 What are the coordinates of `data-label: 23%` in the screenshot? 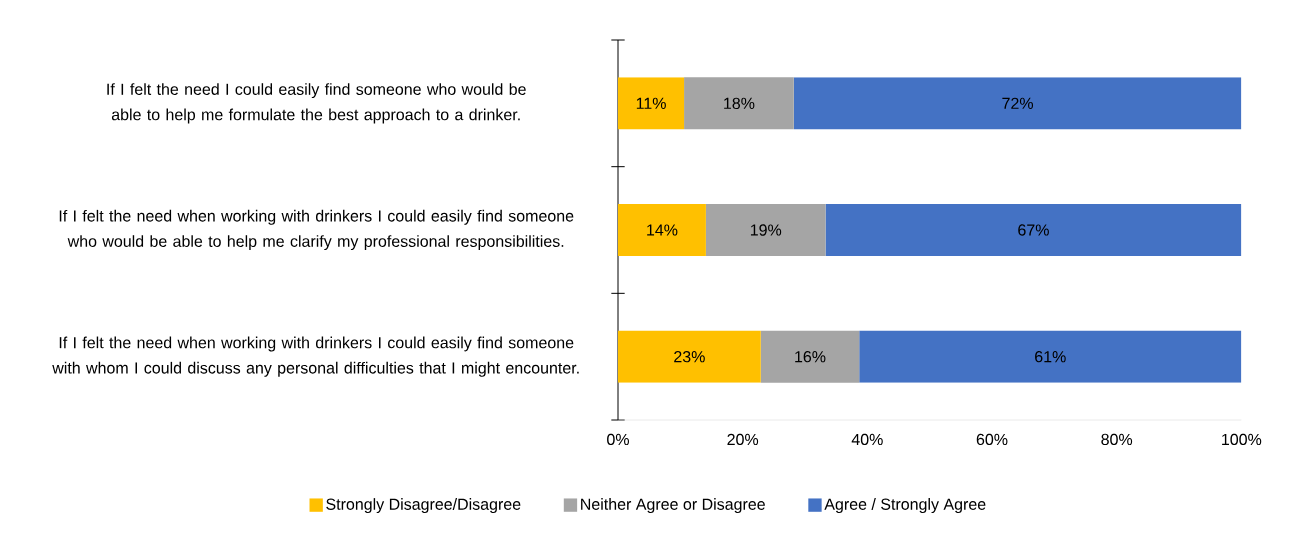 It's located at (689, 357).